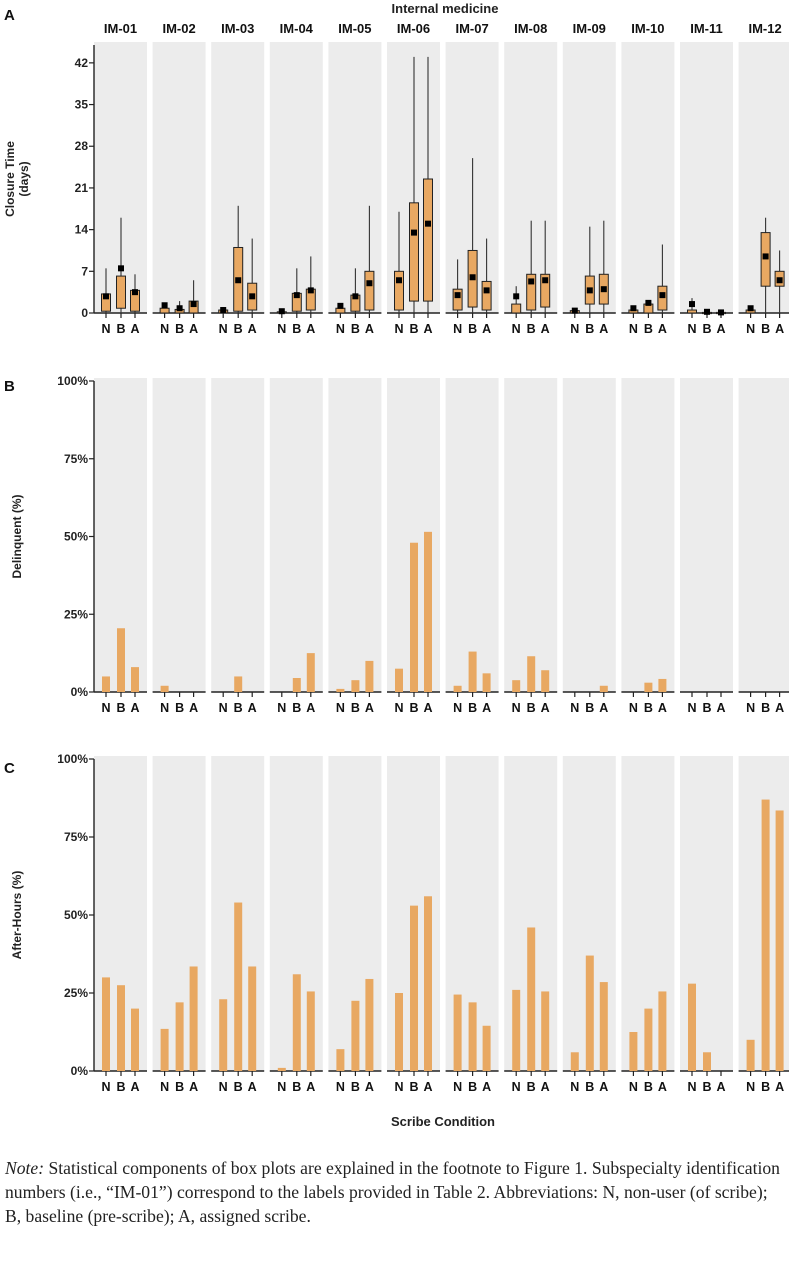  I want to click on subspecialty-label: IM-11, so click(706, 28).